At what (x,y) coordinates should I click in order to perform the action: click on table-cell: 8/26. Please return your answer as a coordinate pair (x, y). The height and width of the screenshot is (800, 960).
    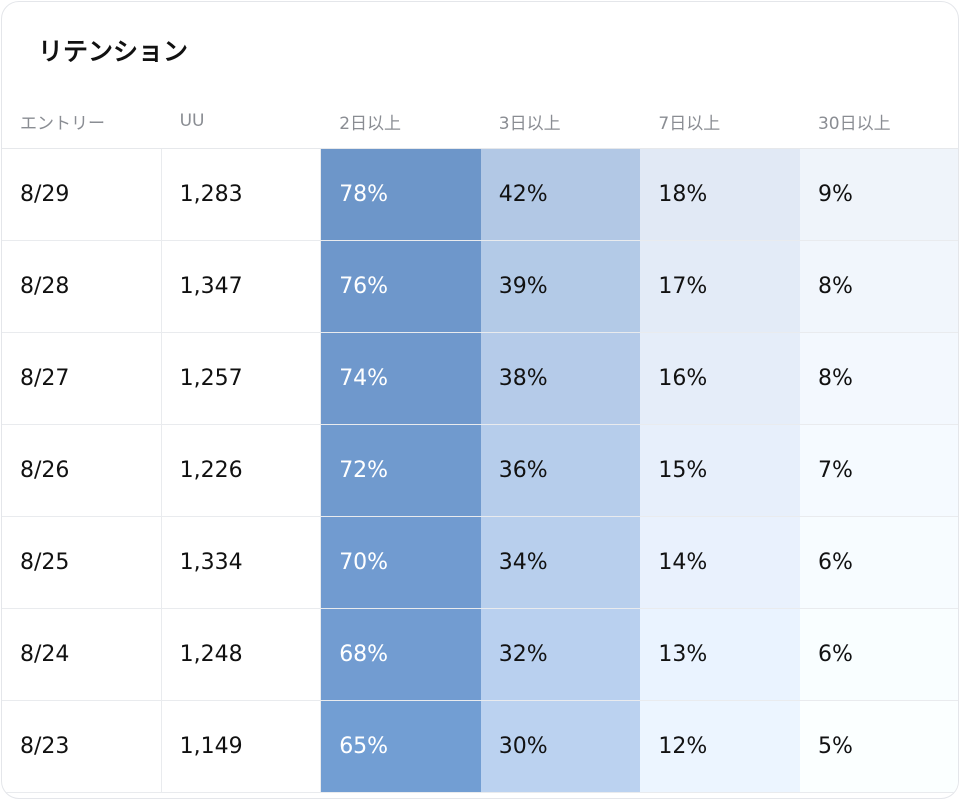
    Looking at the image, I should click on (82, 470).